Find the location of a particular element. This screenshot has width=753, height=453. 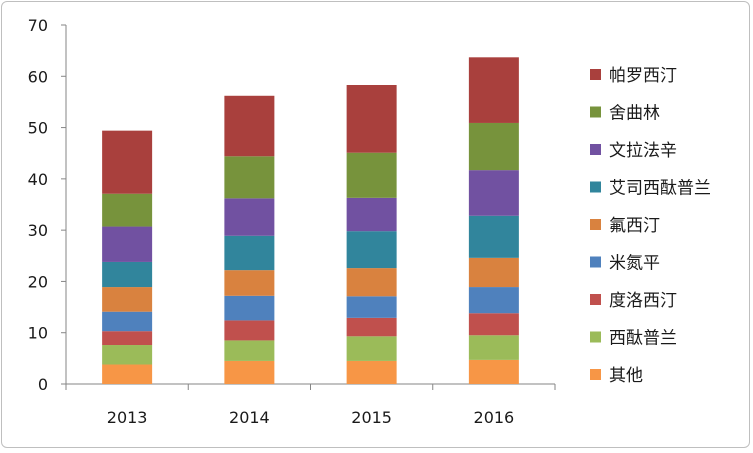

y-tick-label: 20 is located at coordinates (38, 281).